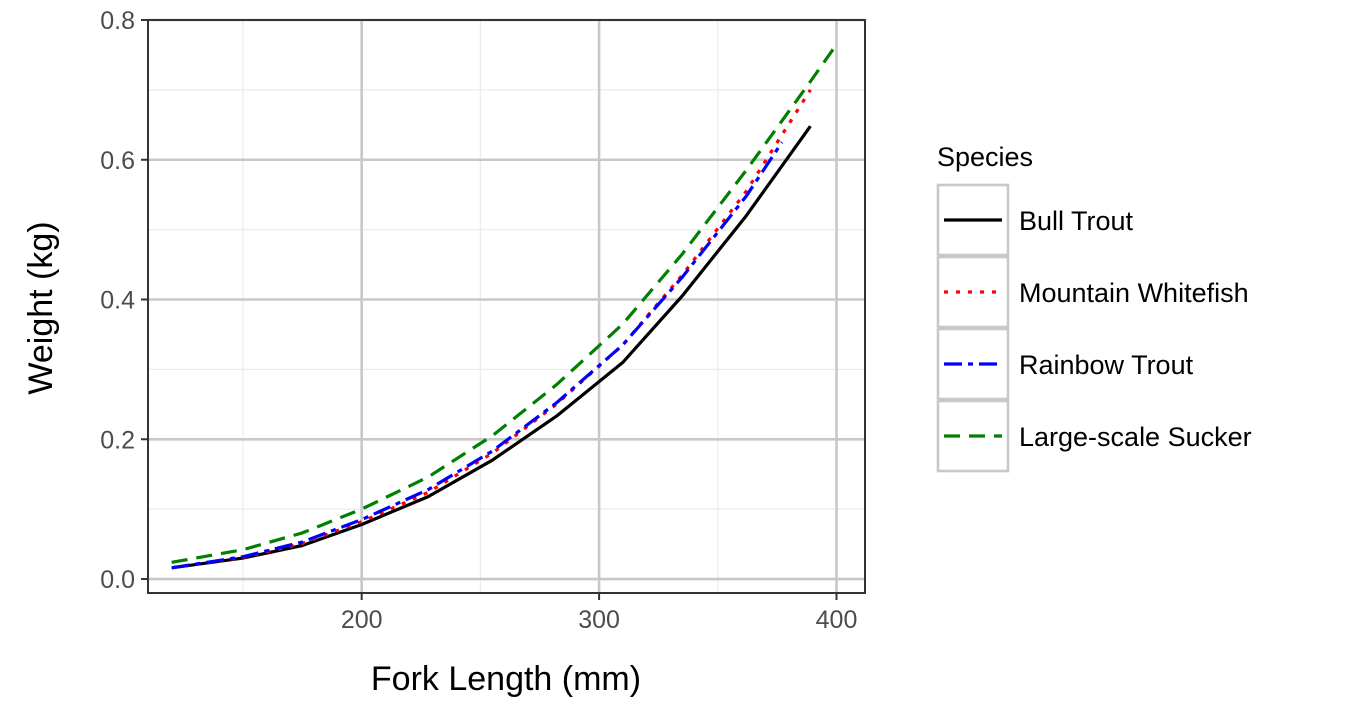  I want to click on legend-item-mountain-whitefish: Mountain Whitefish, so click(1092, 292).